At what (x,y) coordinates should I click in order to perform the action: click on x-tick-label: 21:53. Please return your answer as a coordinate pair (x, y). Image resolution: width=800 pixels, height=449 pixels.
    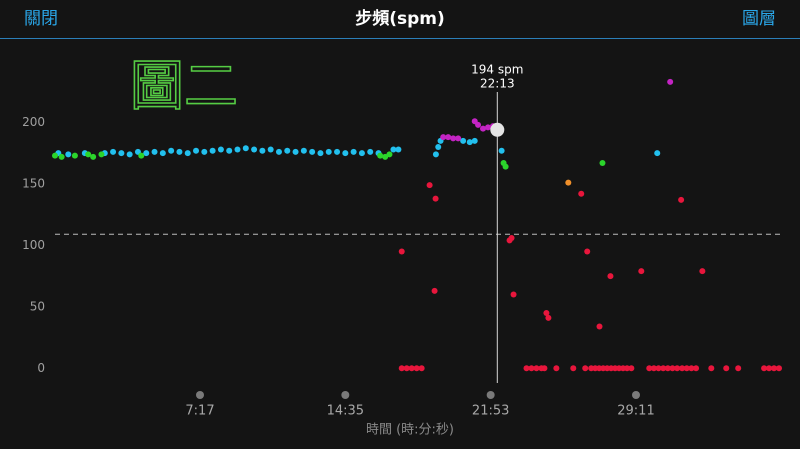
    Looking at the image, I should click on (490, 411).